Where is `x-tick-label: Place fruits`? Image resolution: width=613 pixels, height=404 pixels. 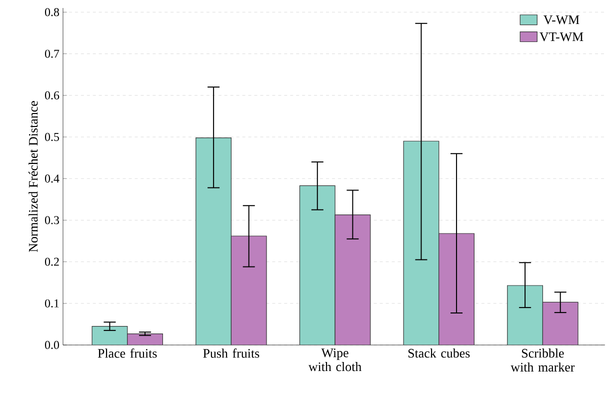
x-tick-label: Place fruits is located at coordinates (127, 353).